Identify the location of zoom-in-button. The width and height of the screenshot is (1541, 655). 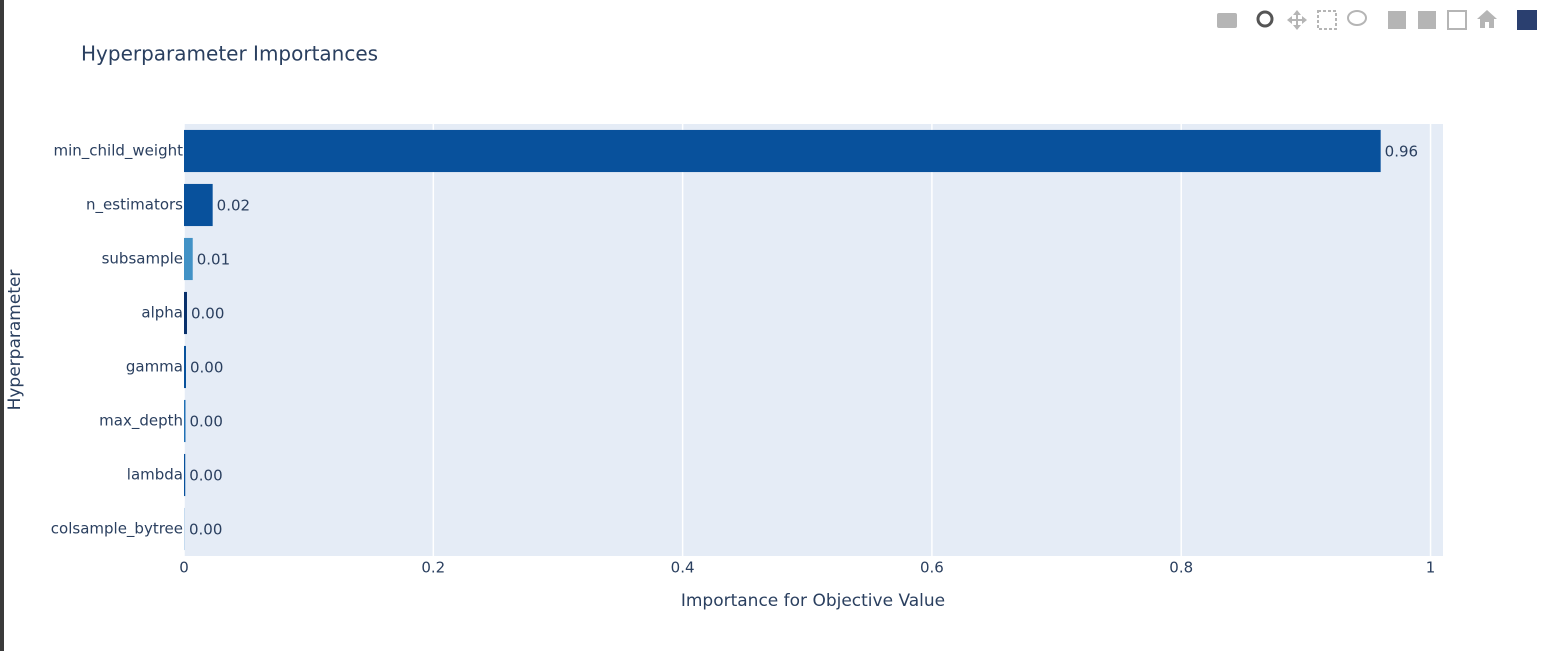
(1397, 20).